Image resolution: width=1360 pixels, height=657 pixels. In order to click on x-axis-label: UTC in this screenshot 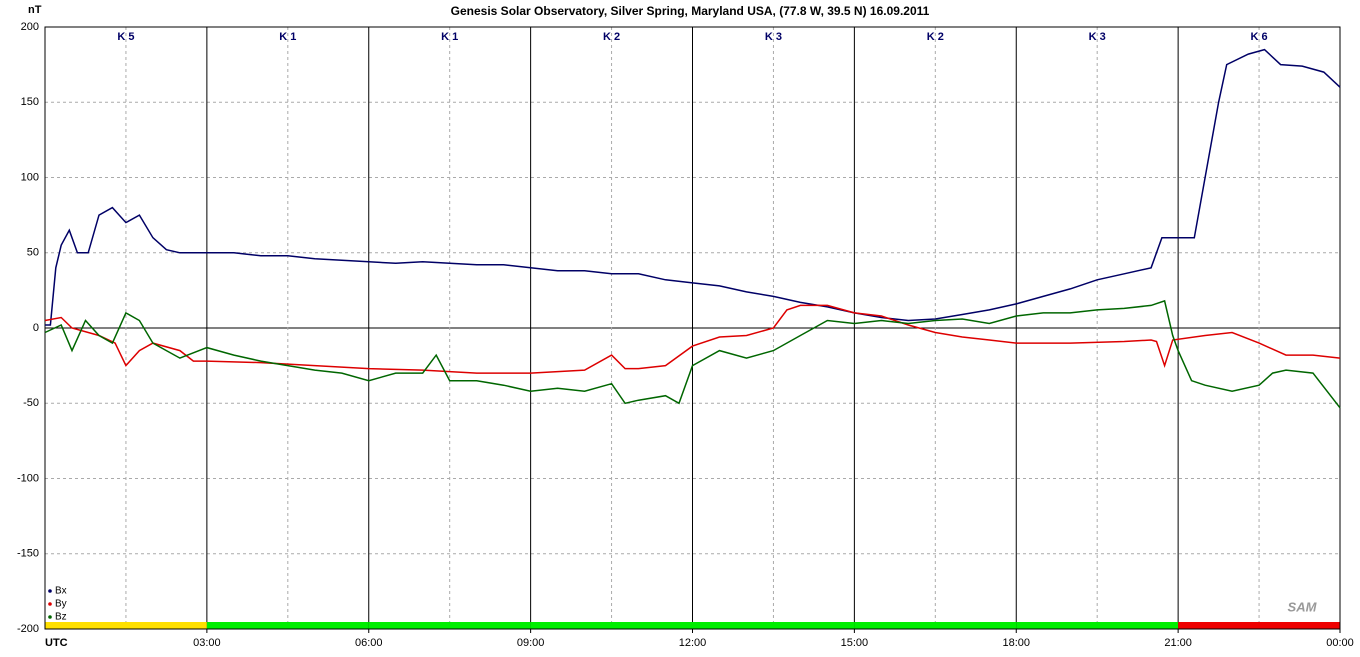, I will do `click(56, 643)`.